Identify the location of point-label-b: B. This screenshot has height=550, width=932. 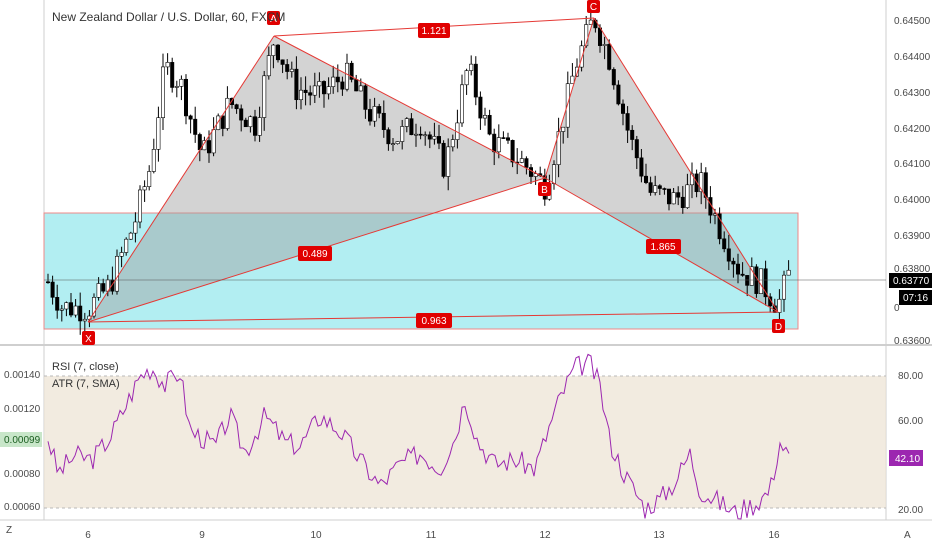
(544, 189).